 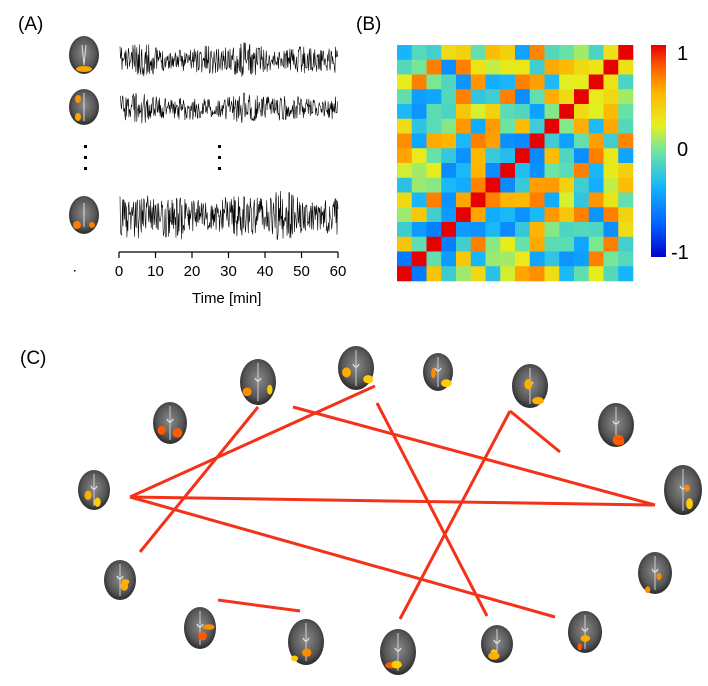 What do you see at coordinates (658, 151) in the screenshot?
I see `colorbar` at bounding box center [658, 151].